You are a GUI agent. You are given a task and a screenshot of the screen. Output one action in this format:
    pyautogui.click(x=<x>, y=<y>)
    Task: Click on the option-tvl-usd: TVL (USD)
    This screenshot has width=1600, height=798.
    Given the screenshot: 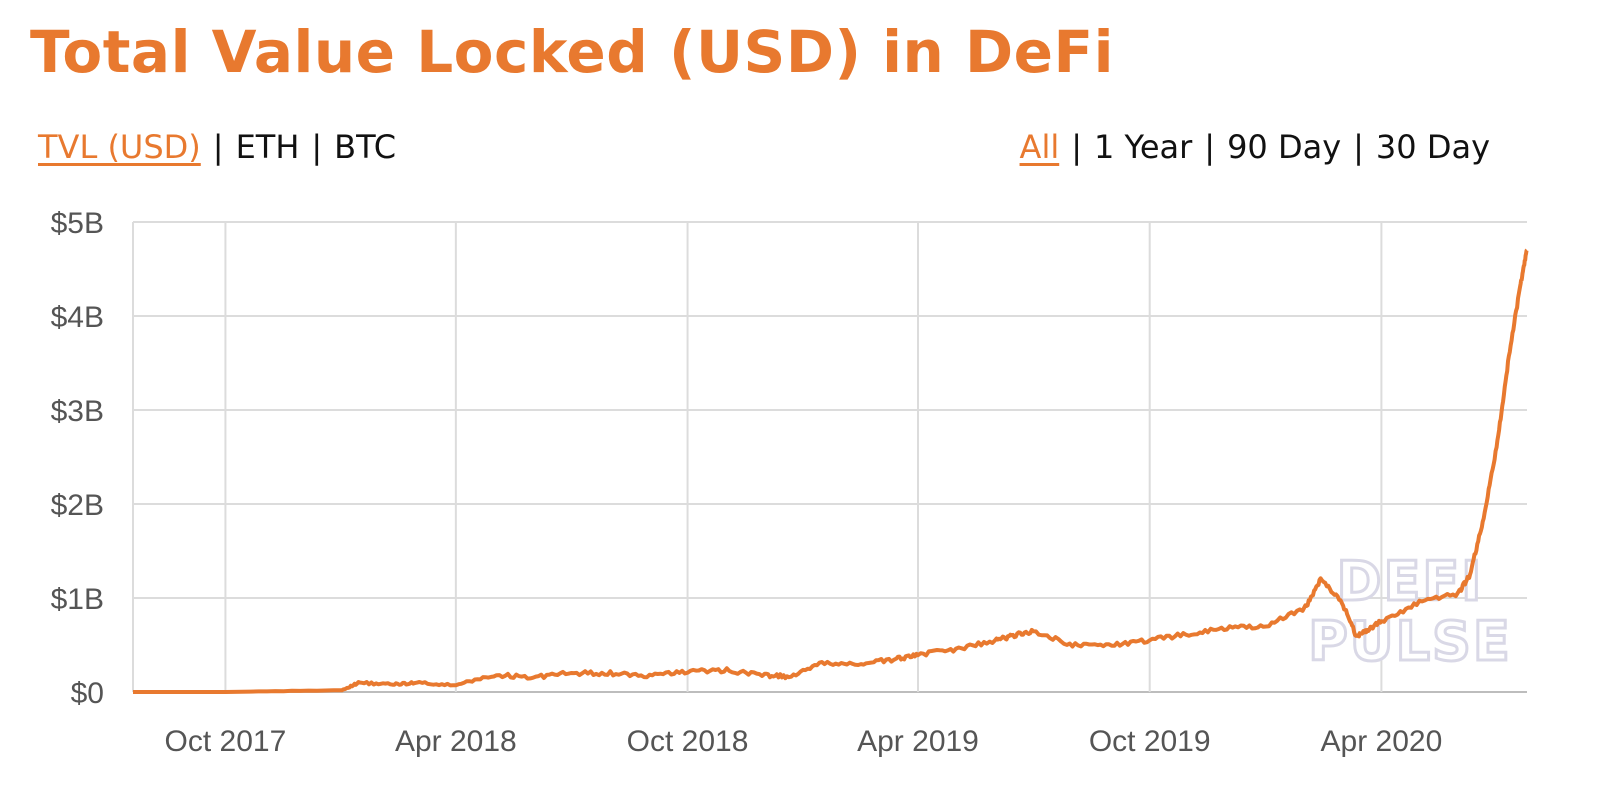 What is the action you would take?
    pyautogui.click(x=119, y=147)
    